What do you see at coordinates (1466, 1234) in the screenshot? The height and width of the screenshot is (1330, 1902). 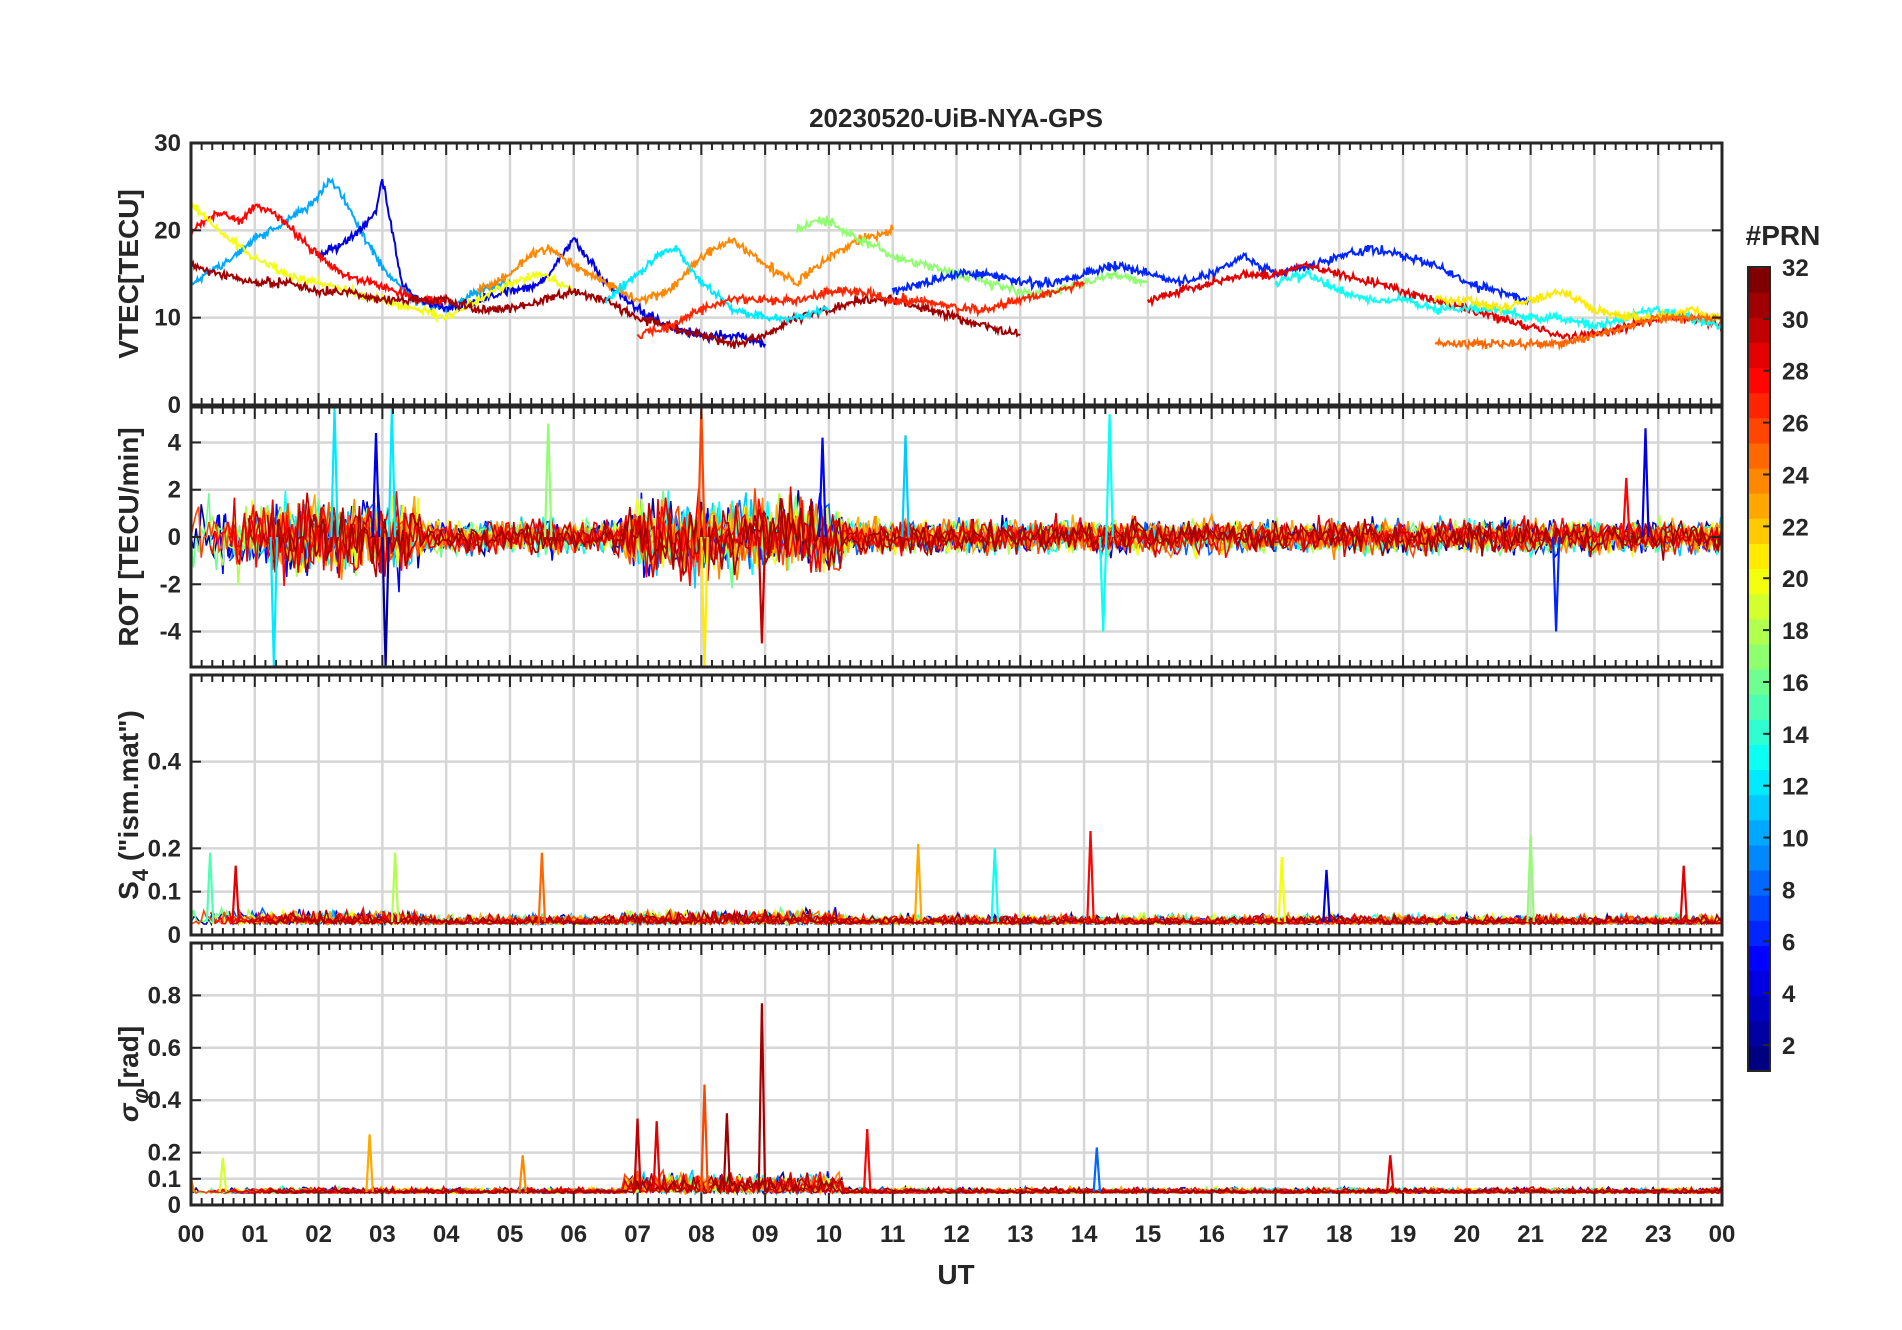 I see `x-tick-label: 20` at bounding box center [1466, 1234].